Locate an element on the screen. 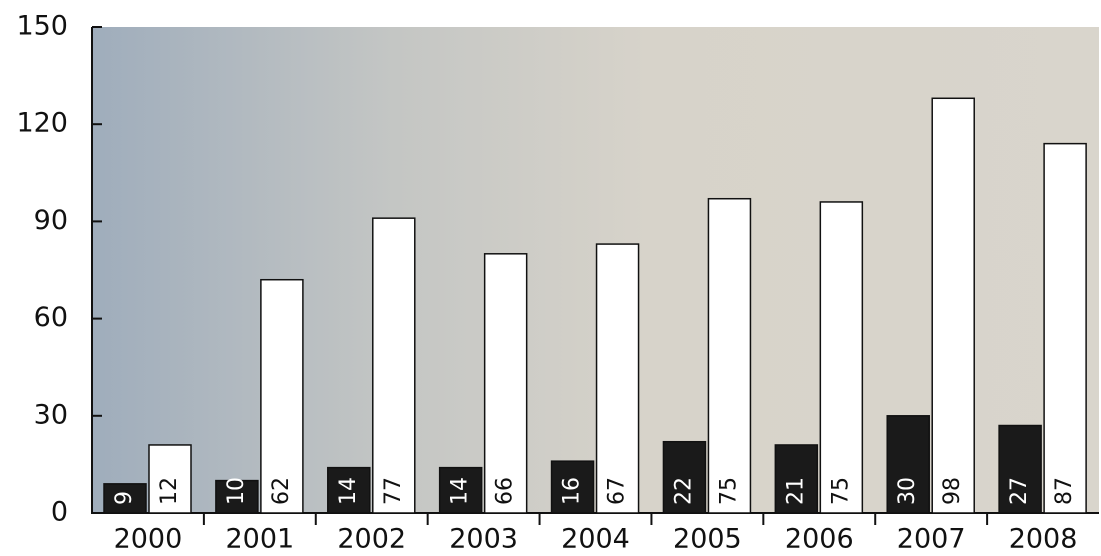 The height and width of the screenshot is (556, 1101). value-label: 30 is located at coordinates (907, 491).